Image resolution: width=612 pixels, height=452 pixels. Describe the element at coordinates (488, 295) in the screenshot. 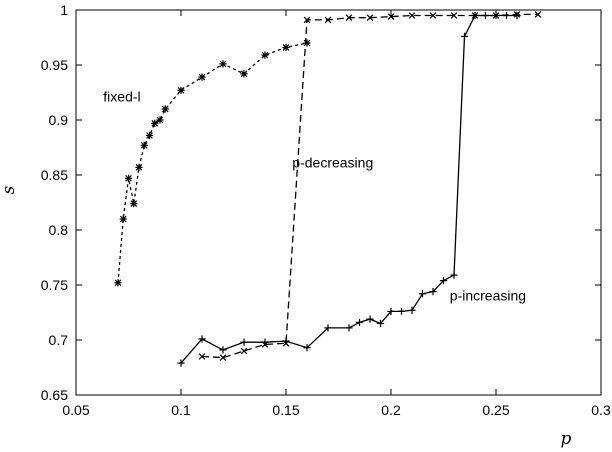

I see `series-annotation: p-increasing` at that location.